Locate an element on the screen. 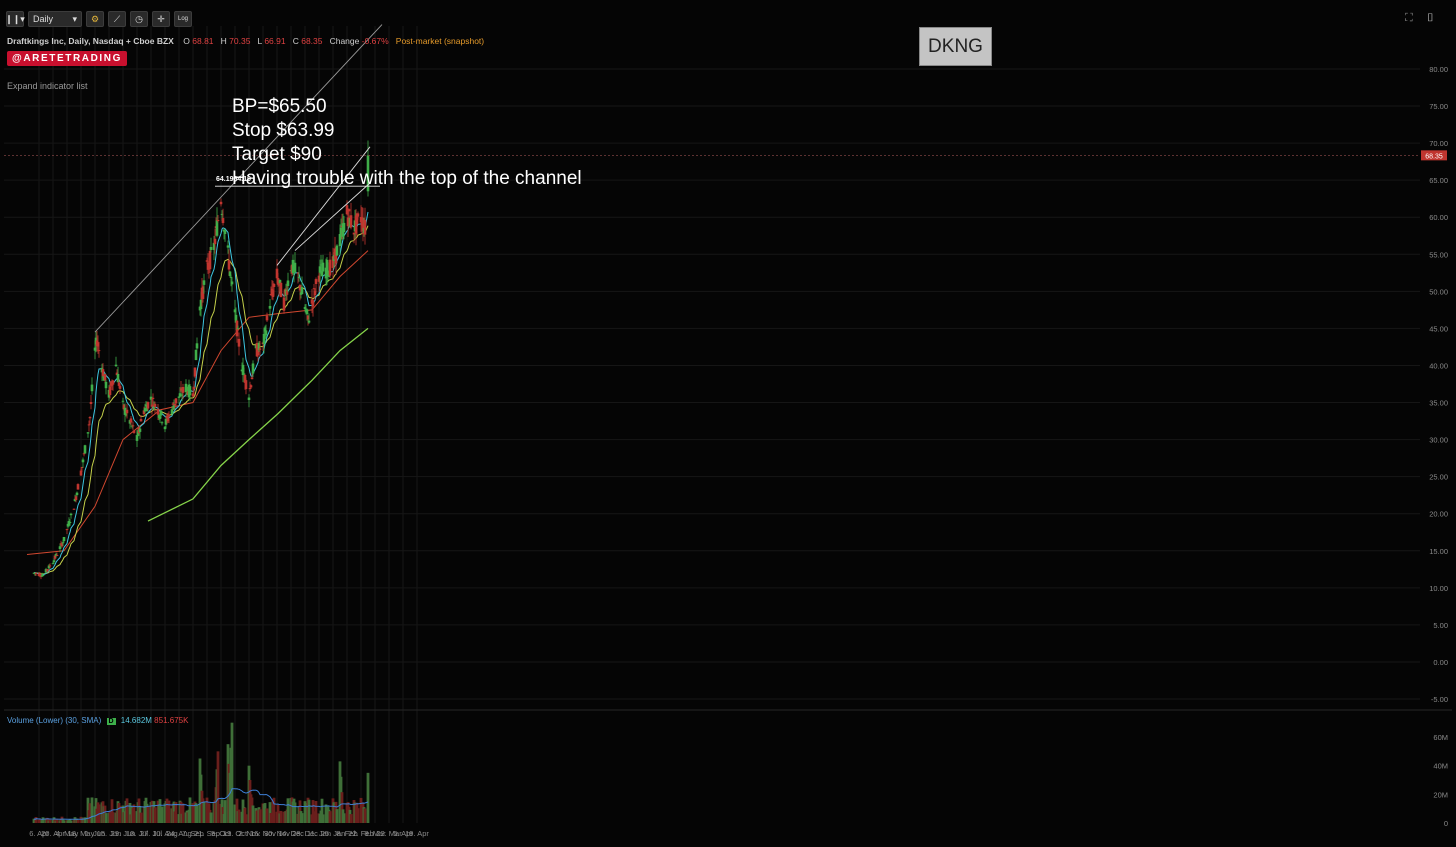 The image size is (1456, 847). x-tick-label: 14. Dec is located at coordinates (291, 833).